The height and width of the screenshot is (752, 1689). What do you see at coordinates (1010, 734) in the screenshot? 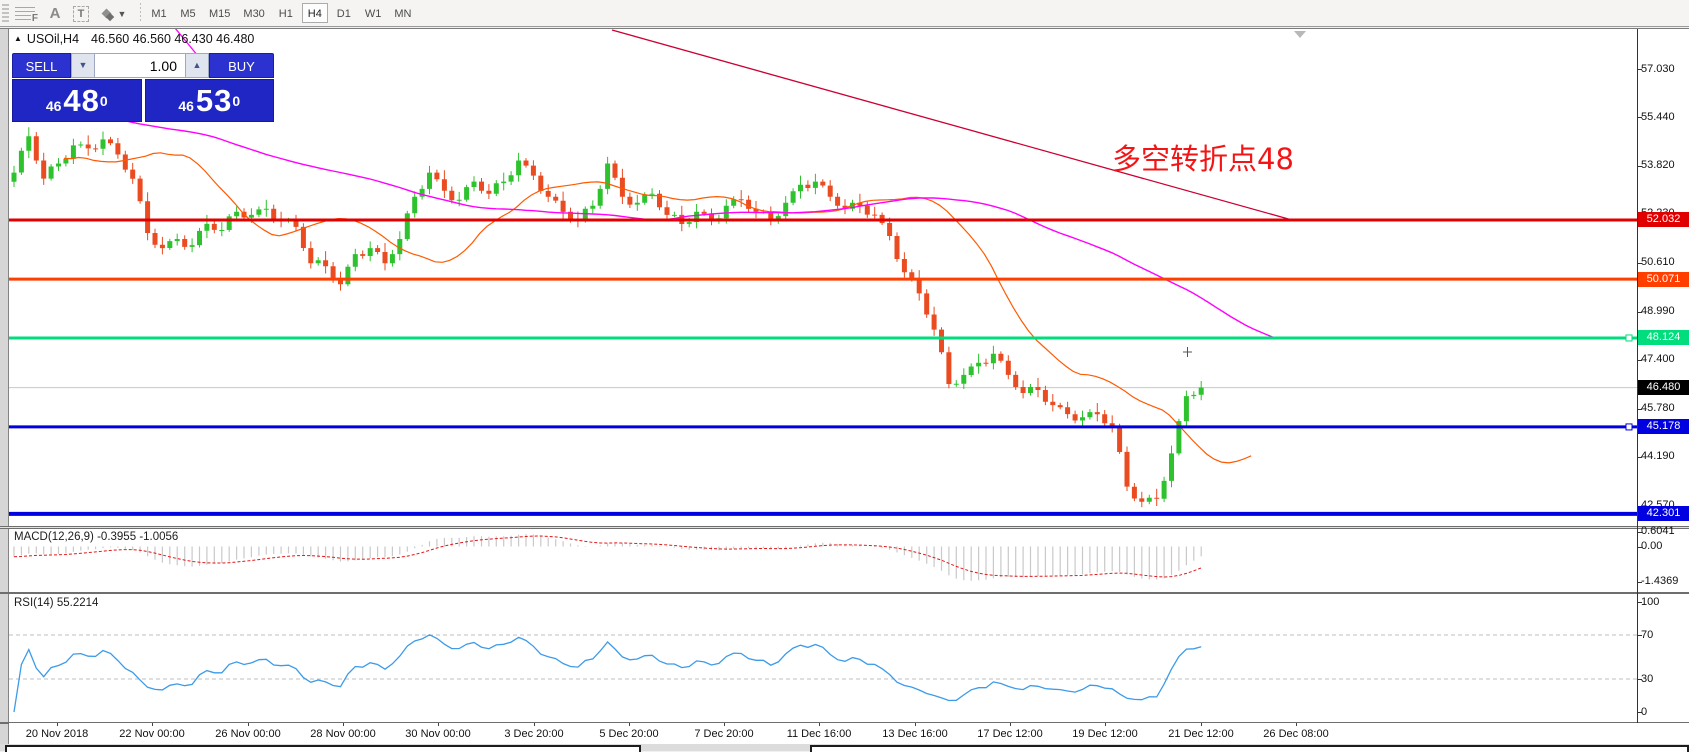
I see `time-axis-label: 17 Dec 12:00` at bounding box center [1010, 734].